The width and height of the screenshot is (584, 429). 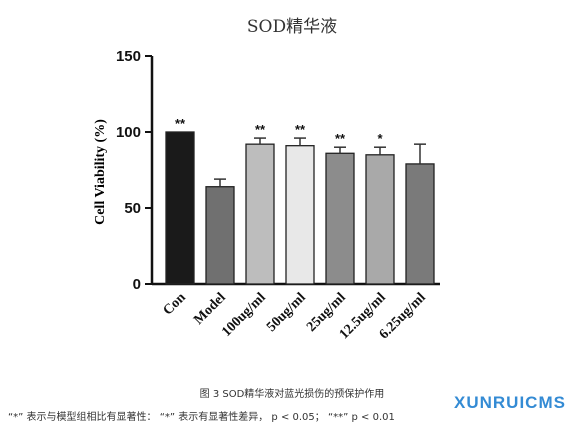 I want to click on y-tick-label: 50, so click(x=132, y=208).